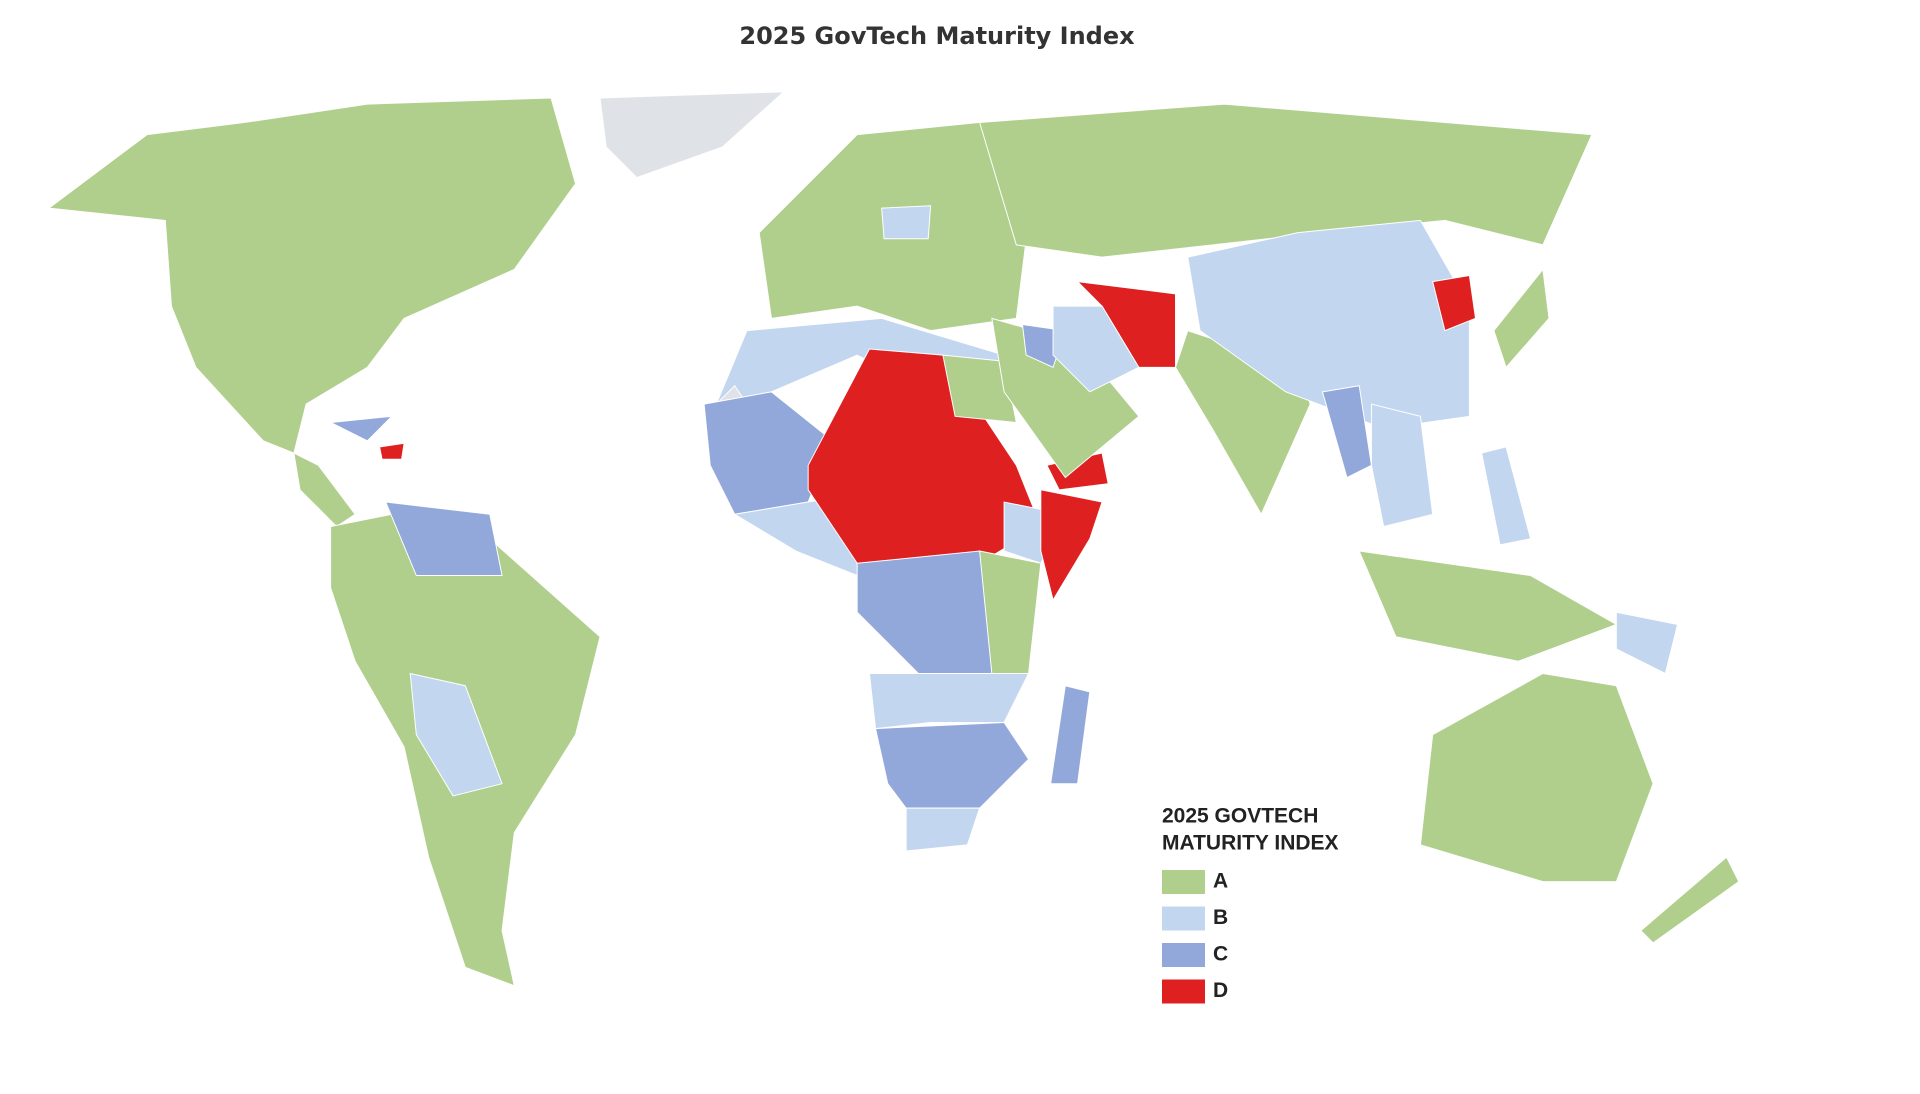  Describe the element at coordinates (1240, 816) in the screenshot. I see `legend-title: 2025 GOVTECH` at that location.